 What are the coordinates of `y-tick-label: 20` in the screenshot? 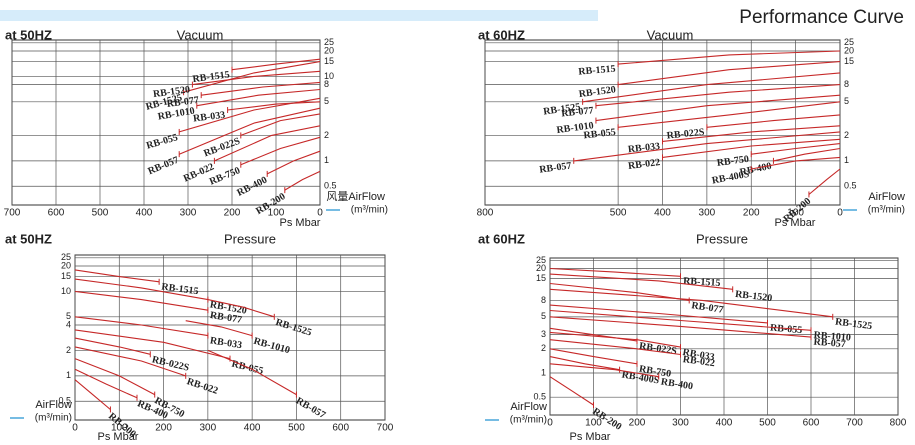 It's located at (329, 50).